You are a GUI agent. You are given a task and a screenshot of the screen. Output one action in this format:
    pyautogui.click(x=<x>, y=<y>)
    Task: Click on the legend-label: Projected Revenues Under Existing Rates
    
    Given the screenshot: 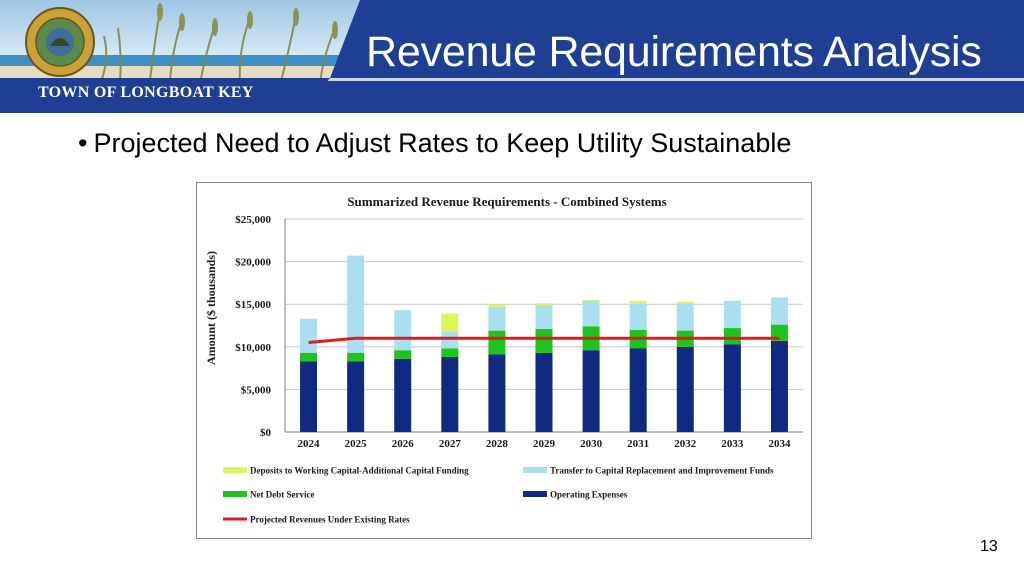 What is the action you would take?
    pyautogui.click(x=330, y=520)
    